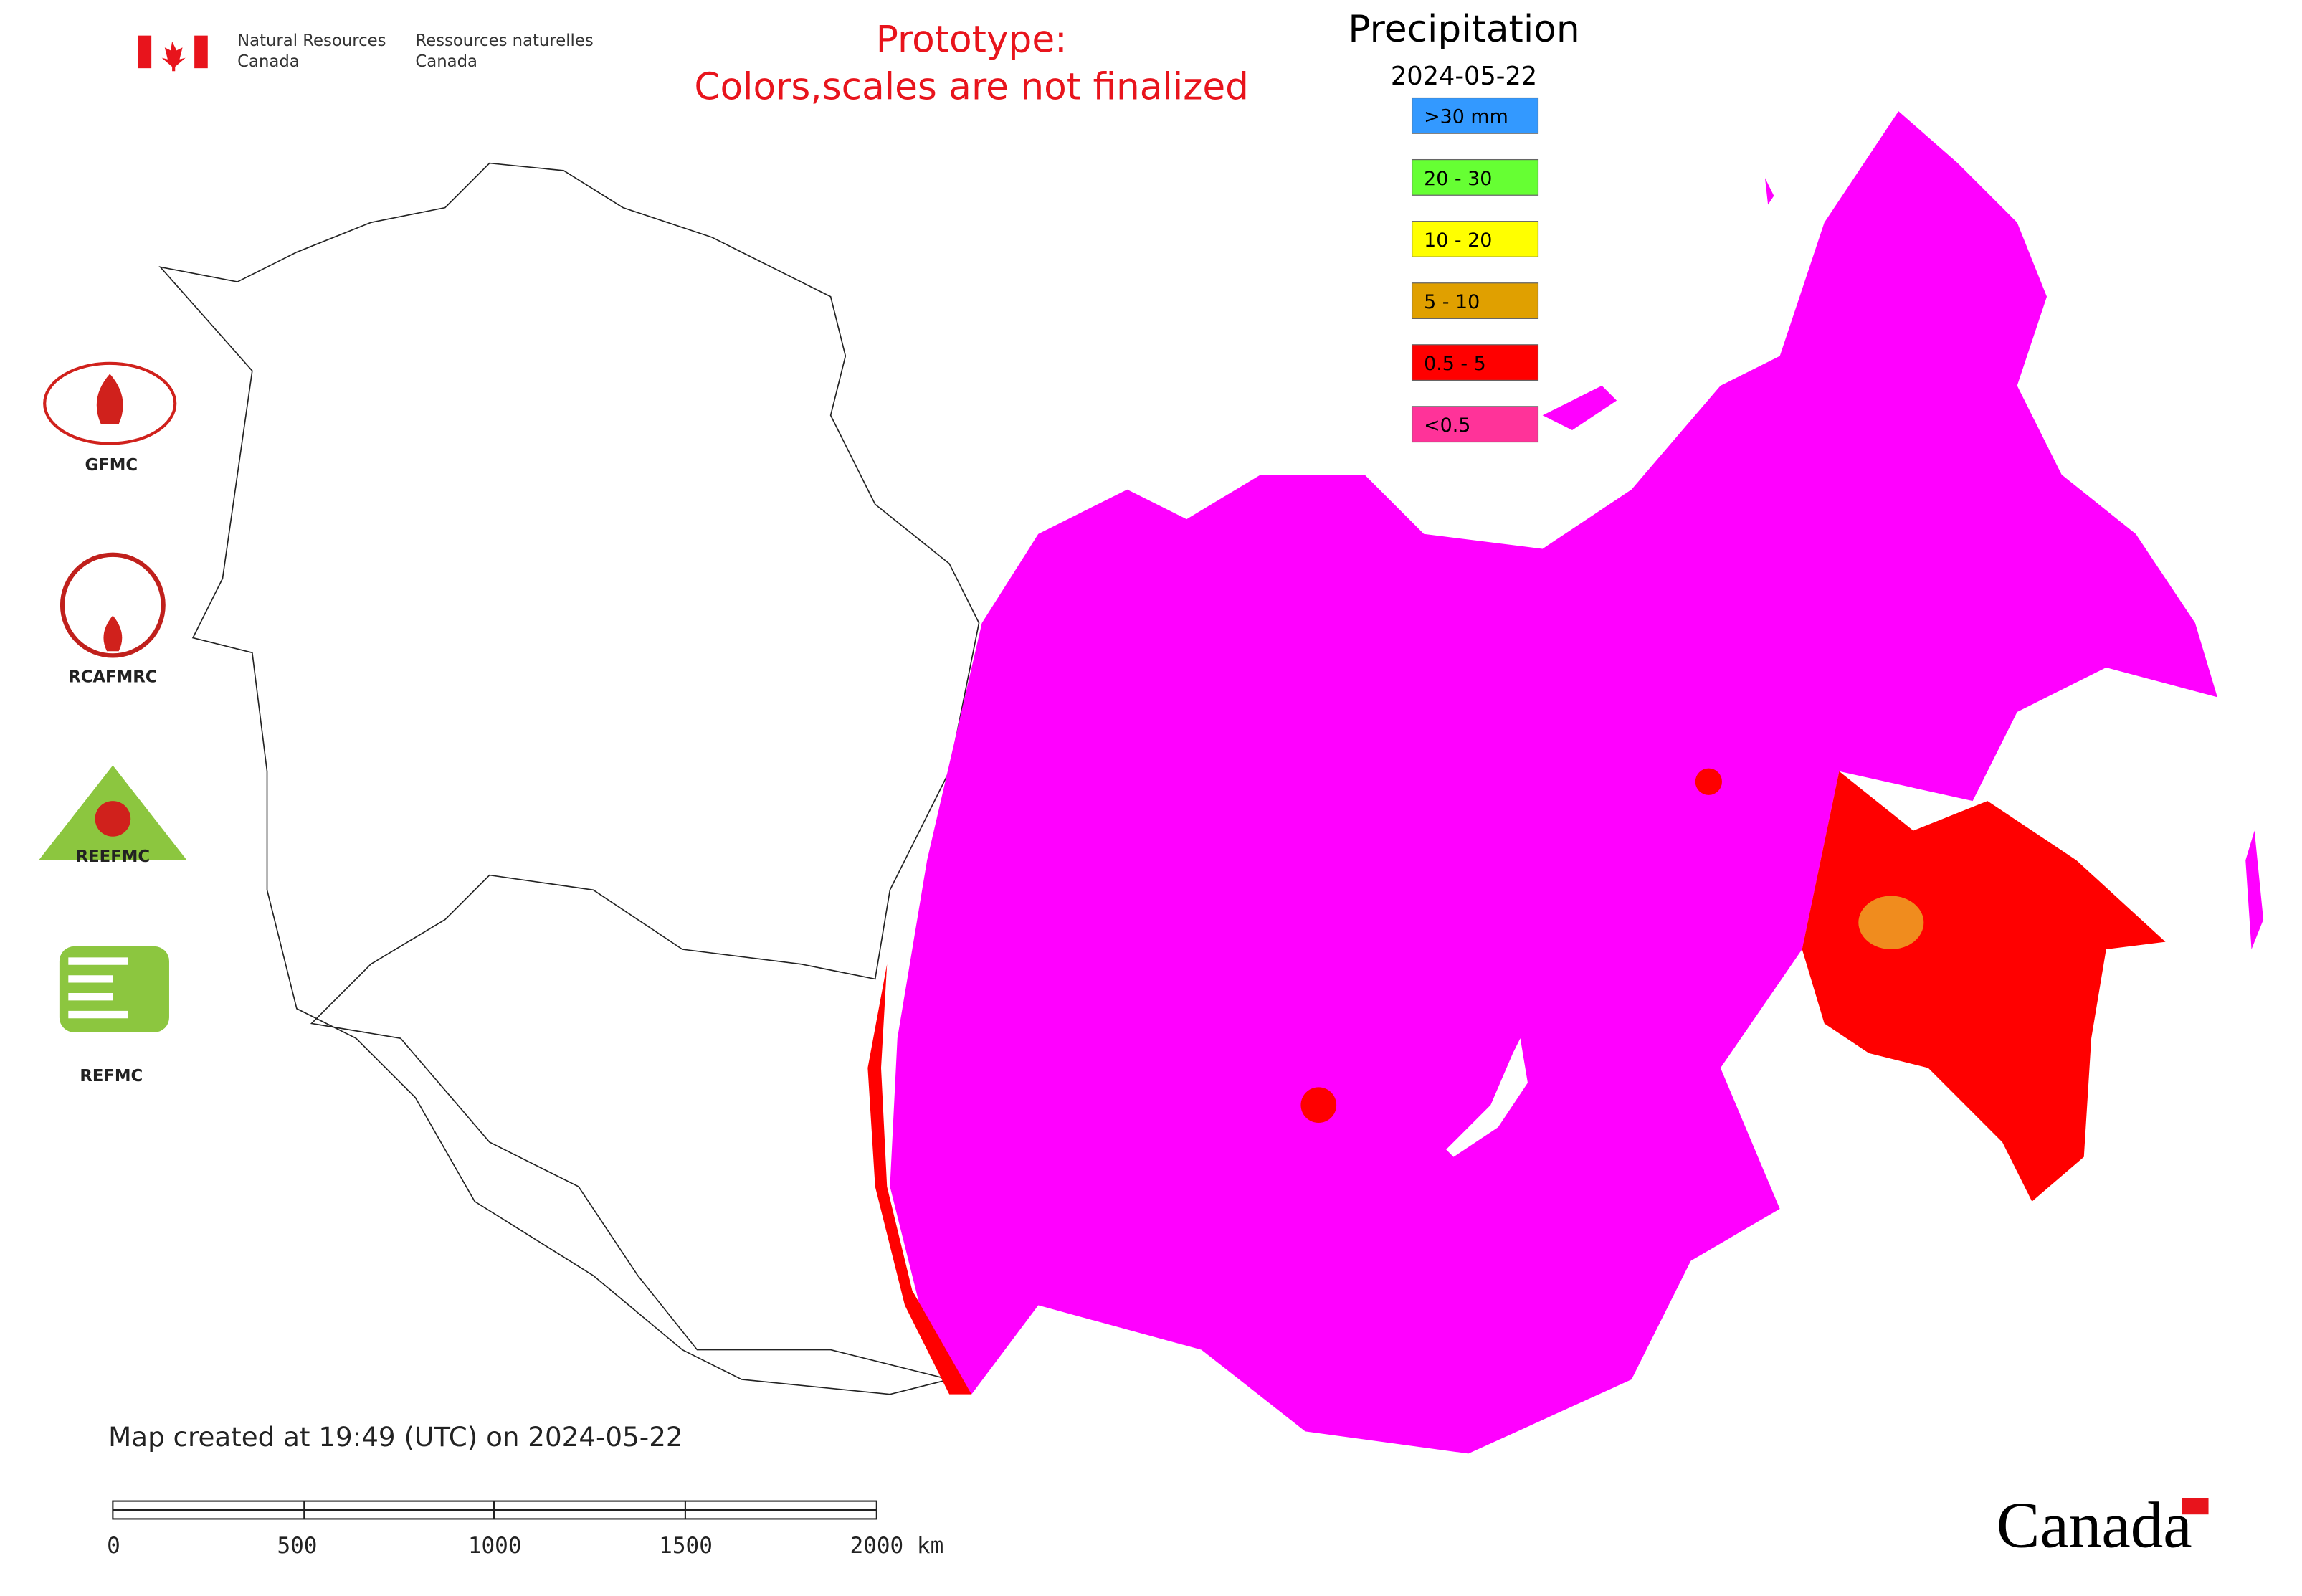  I want to click on agency-en: Canada, so click(268, 61).